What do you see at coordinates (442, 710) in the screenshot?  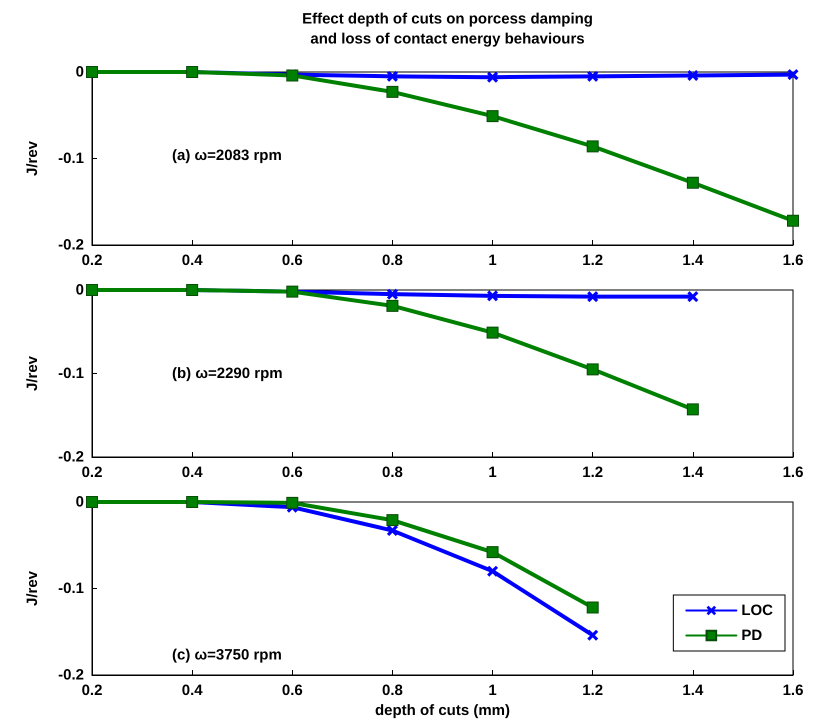 I see `x-axis-title: depth of cuts (mm)` at bounding box center [442, 710].